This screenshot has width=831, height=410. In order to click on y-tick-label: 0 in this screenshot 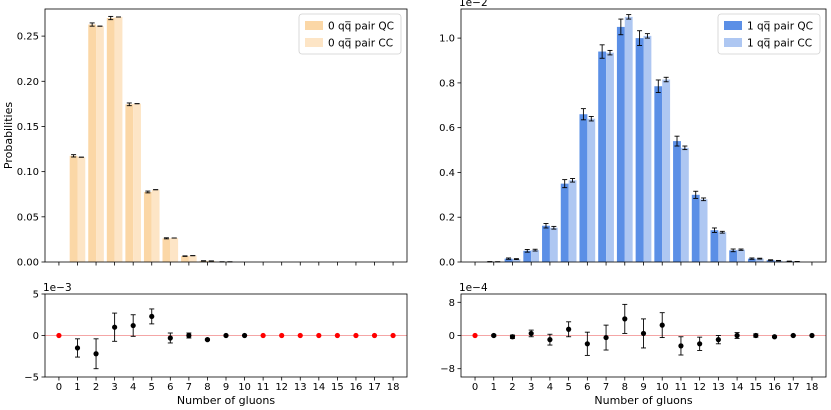, I will do `click(452, 336)`.